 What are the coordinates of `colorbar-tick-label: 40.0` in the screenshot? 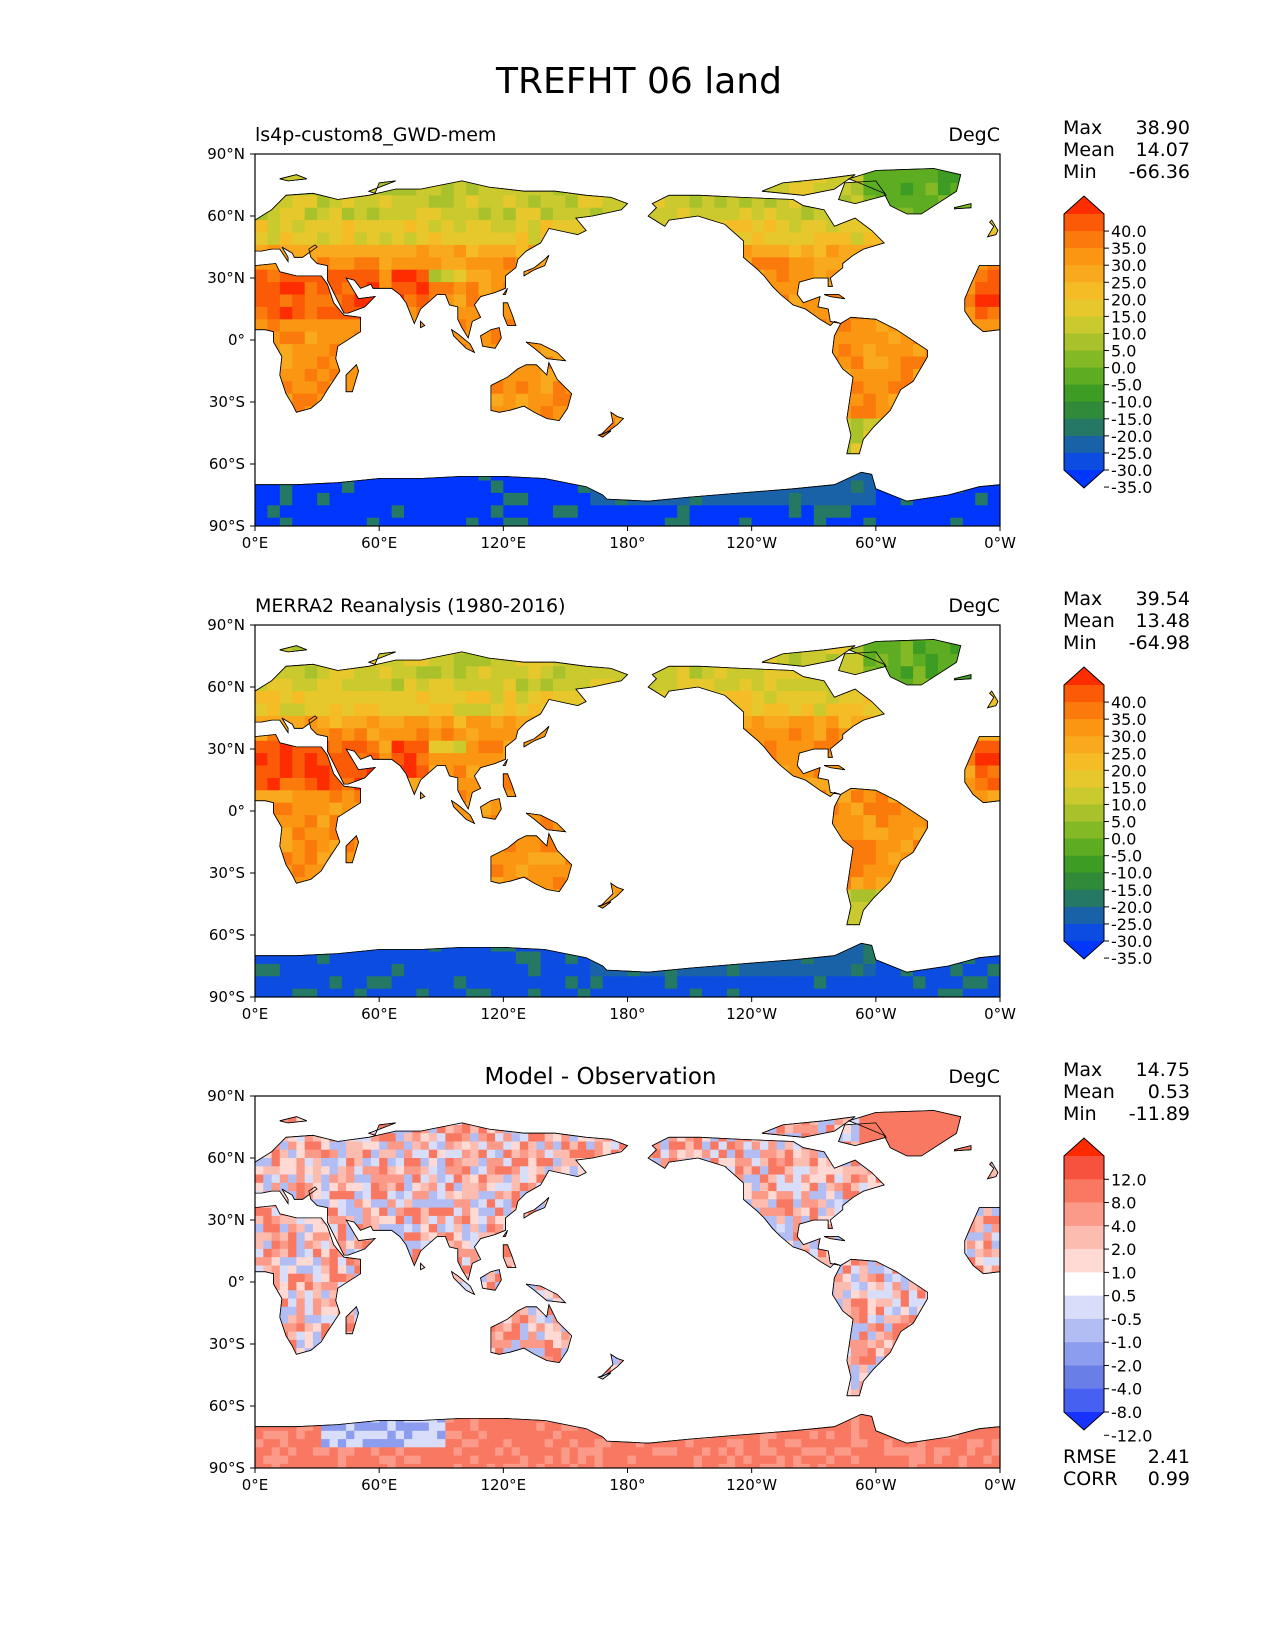 It's located at (1129, 702).